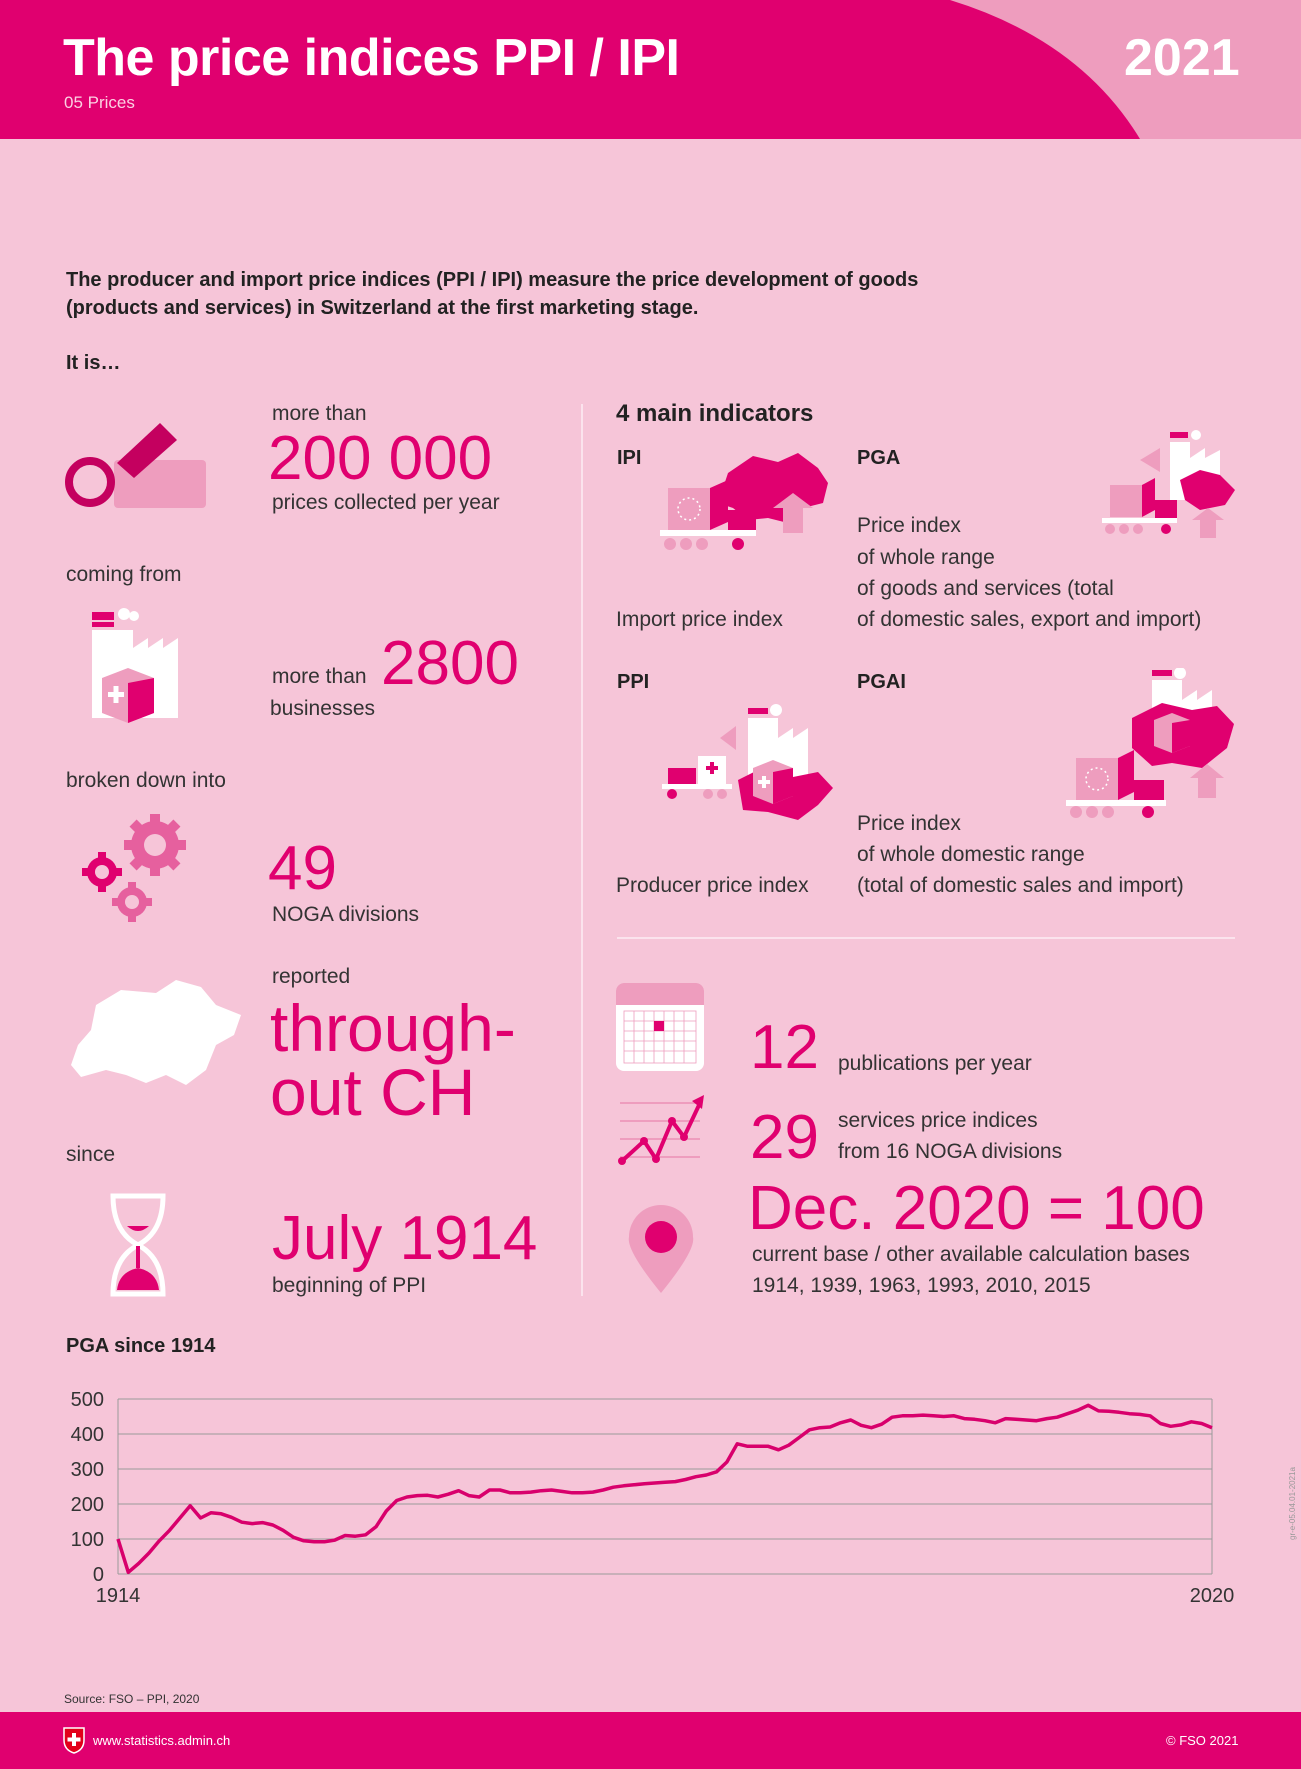 This screenshot has height=1769, width=1301. I want to click on pga-desc2: of whole range, so click(926, 557).